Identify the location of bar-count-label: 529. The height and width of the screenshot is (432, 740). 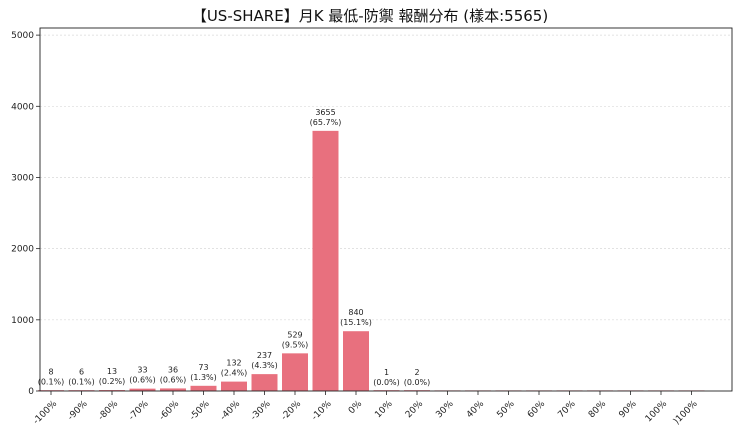
(294, 334).